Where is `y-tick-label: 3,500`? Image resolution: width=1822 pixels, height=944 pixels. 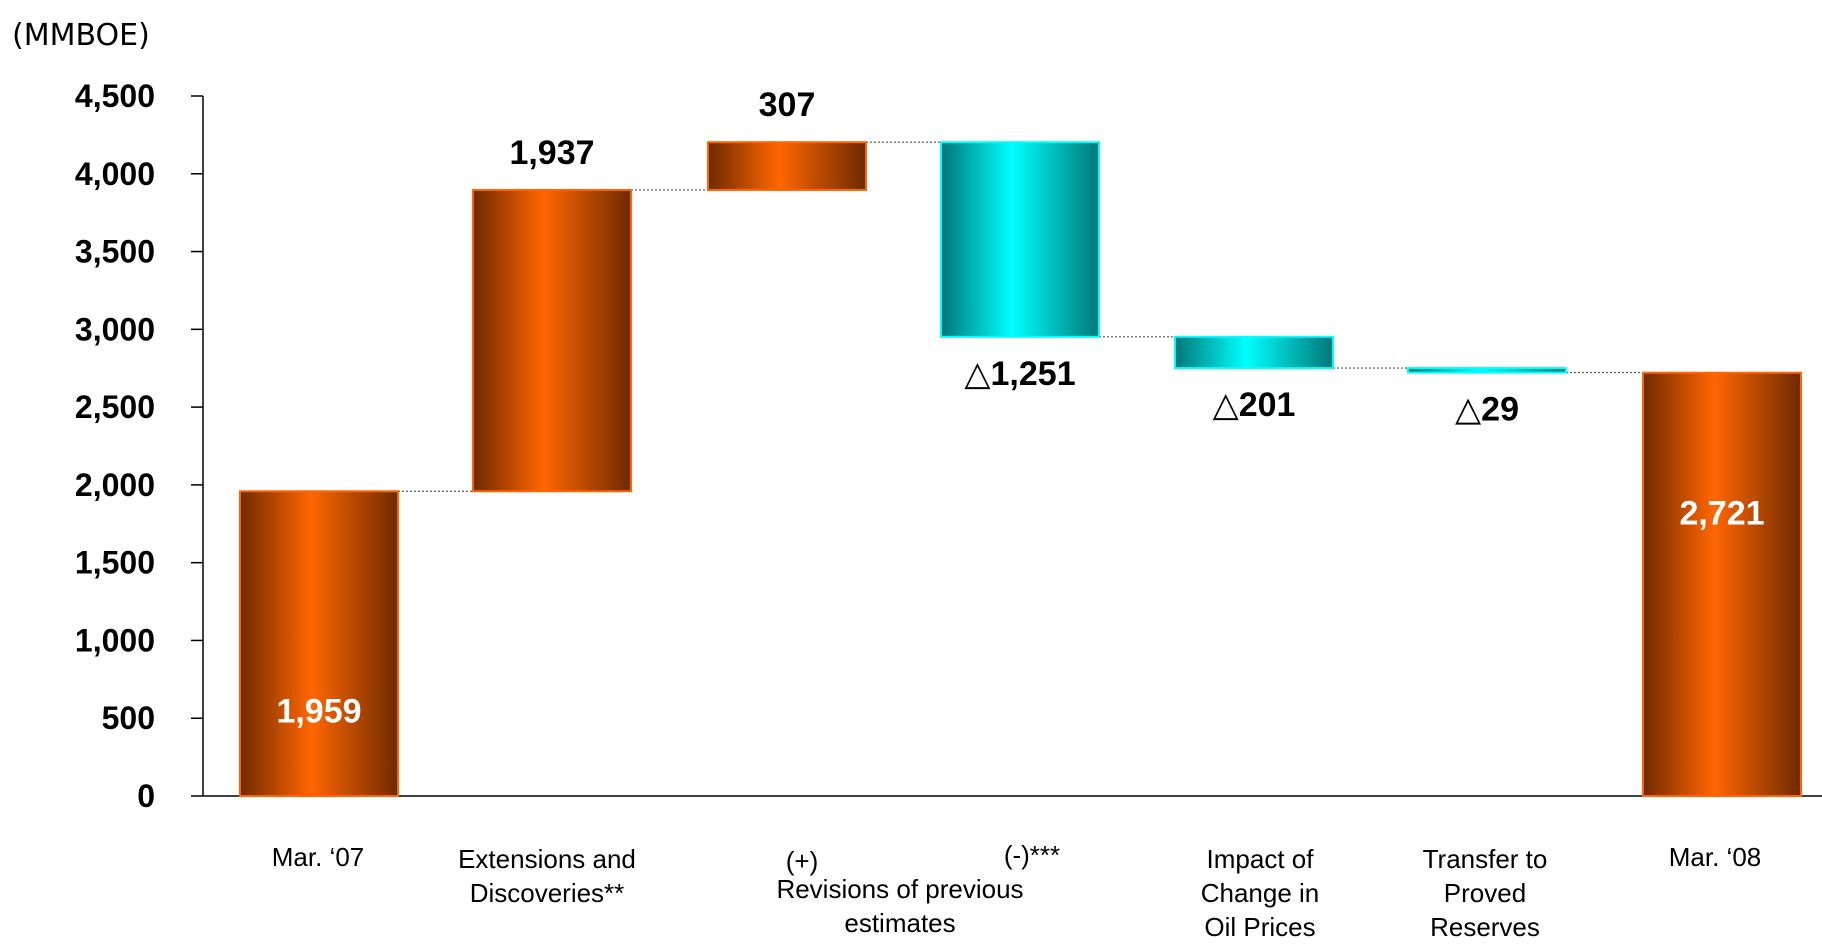 y-tick-label: 3,500 is located at coordinates (115, 252).